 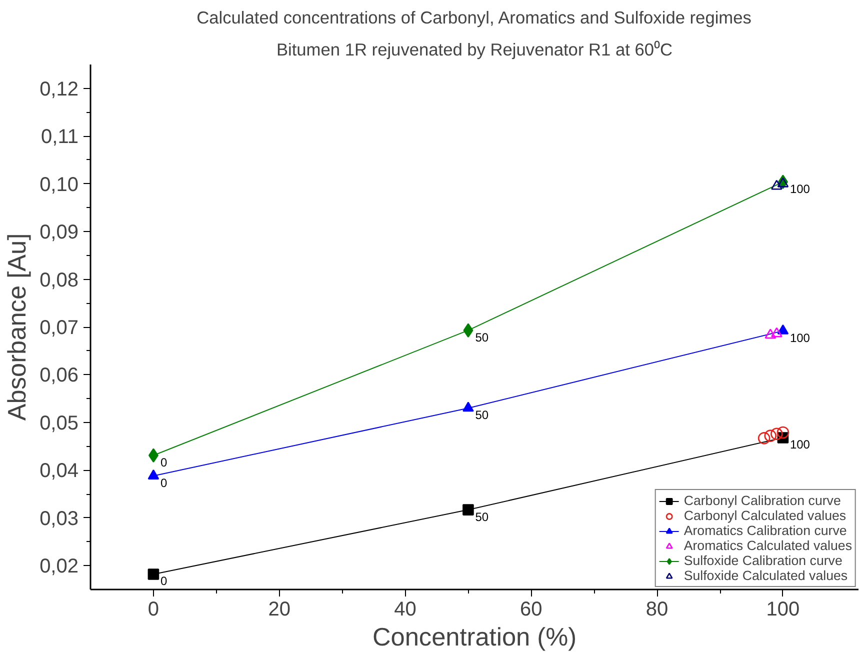 I want to click on y-tick-label: 0,11, so click(x=60, y=137).